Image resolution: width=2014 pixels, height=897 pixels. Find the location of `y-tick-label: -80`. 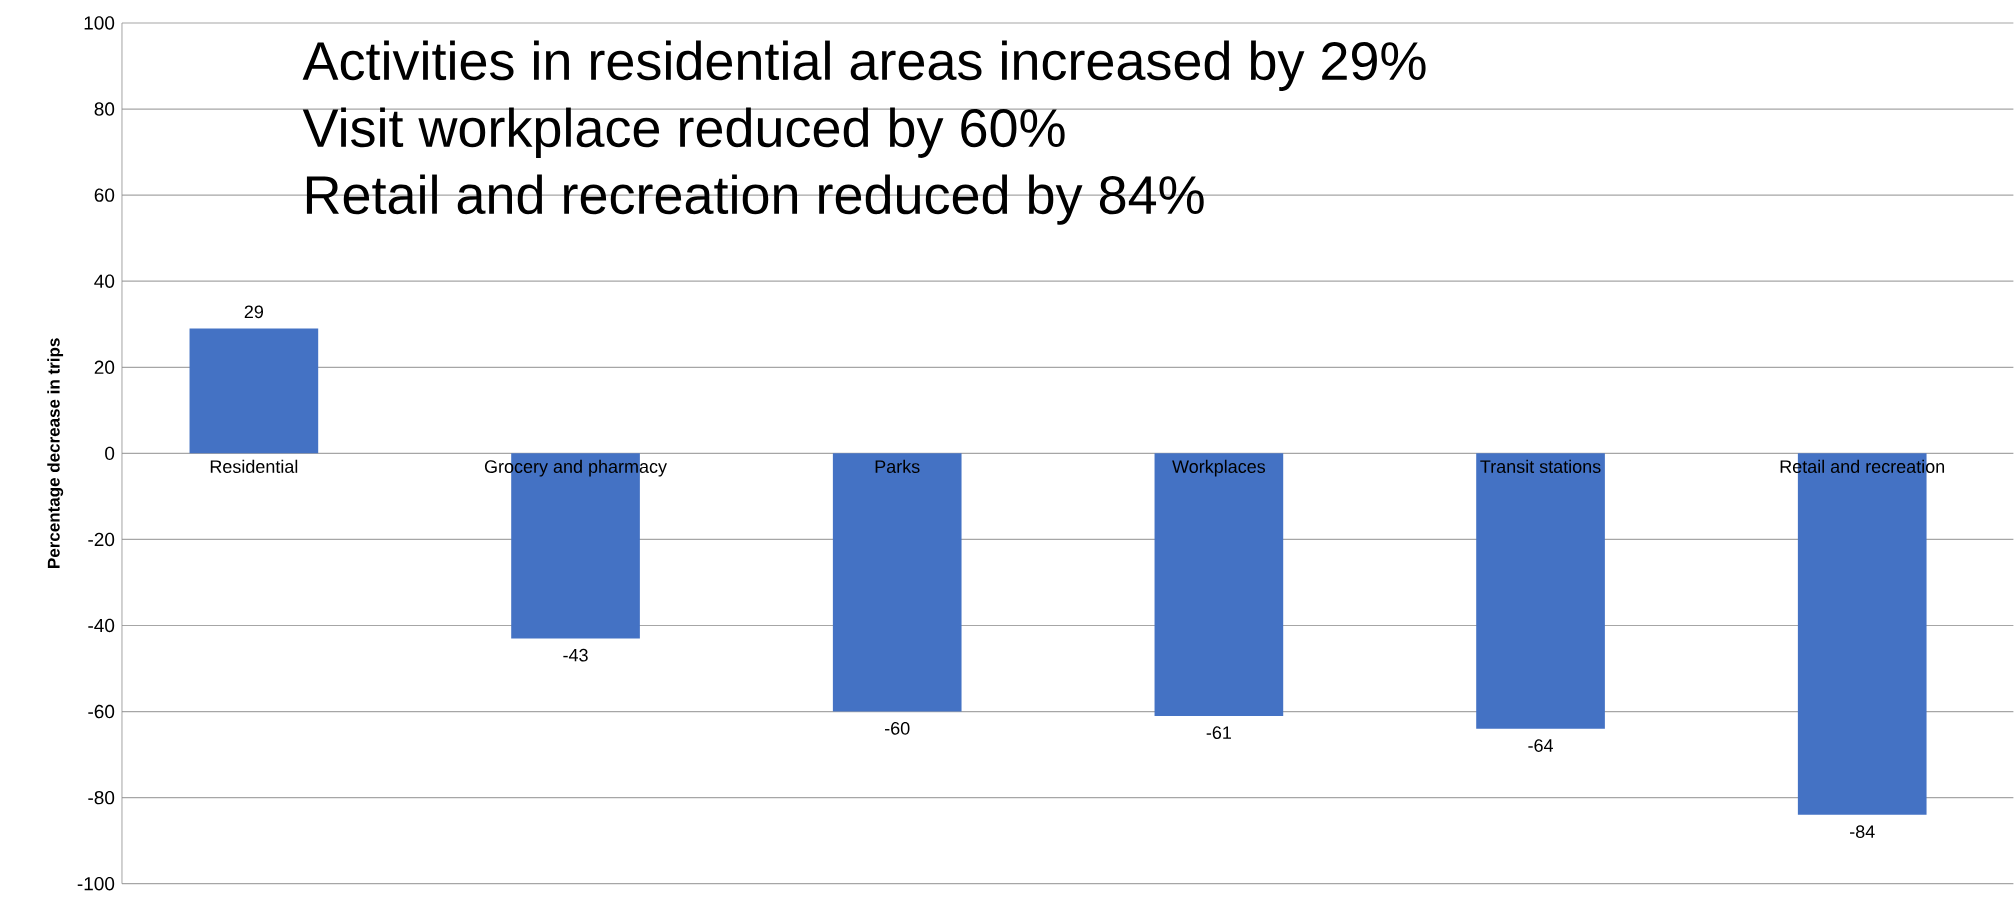

y-tick-label: -80 is located at coordinates (101, 797).